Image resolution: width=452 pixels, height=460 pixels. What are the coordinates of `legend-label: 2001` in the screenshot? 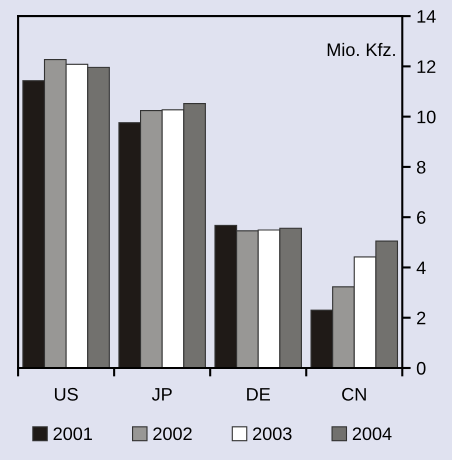 It's located at (73, 433).